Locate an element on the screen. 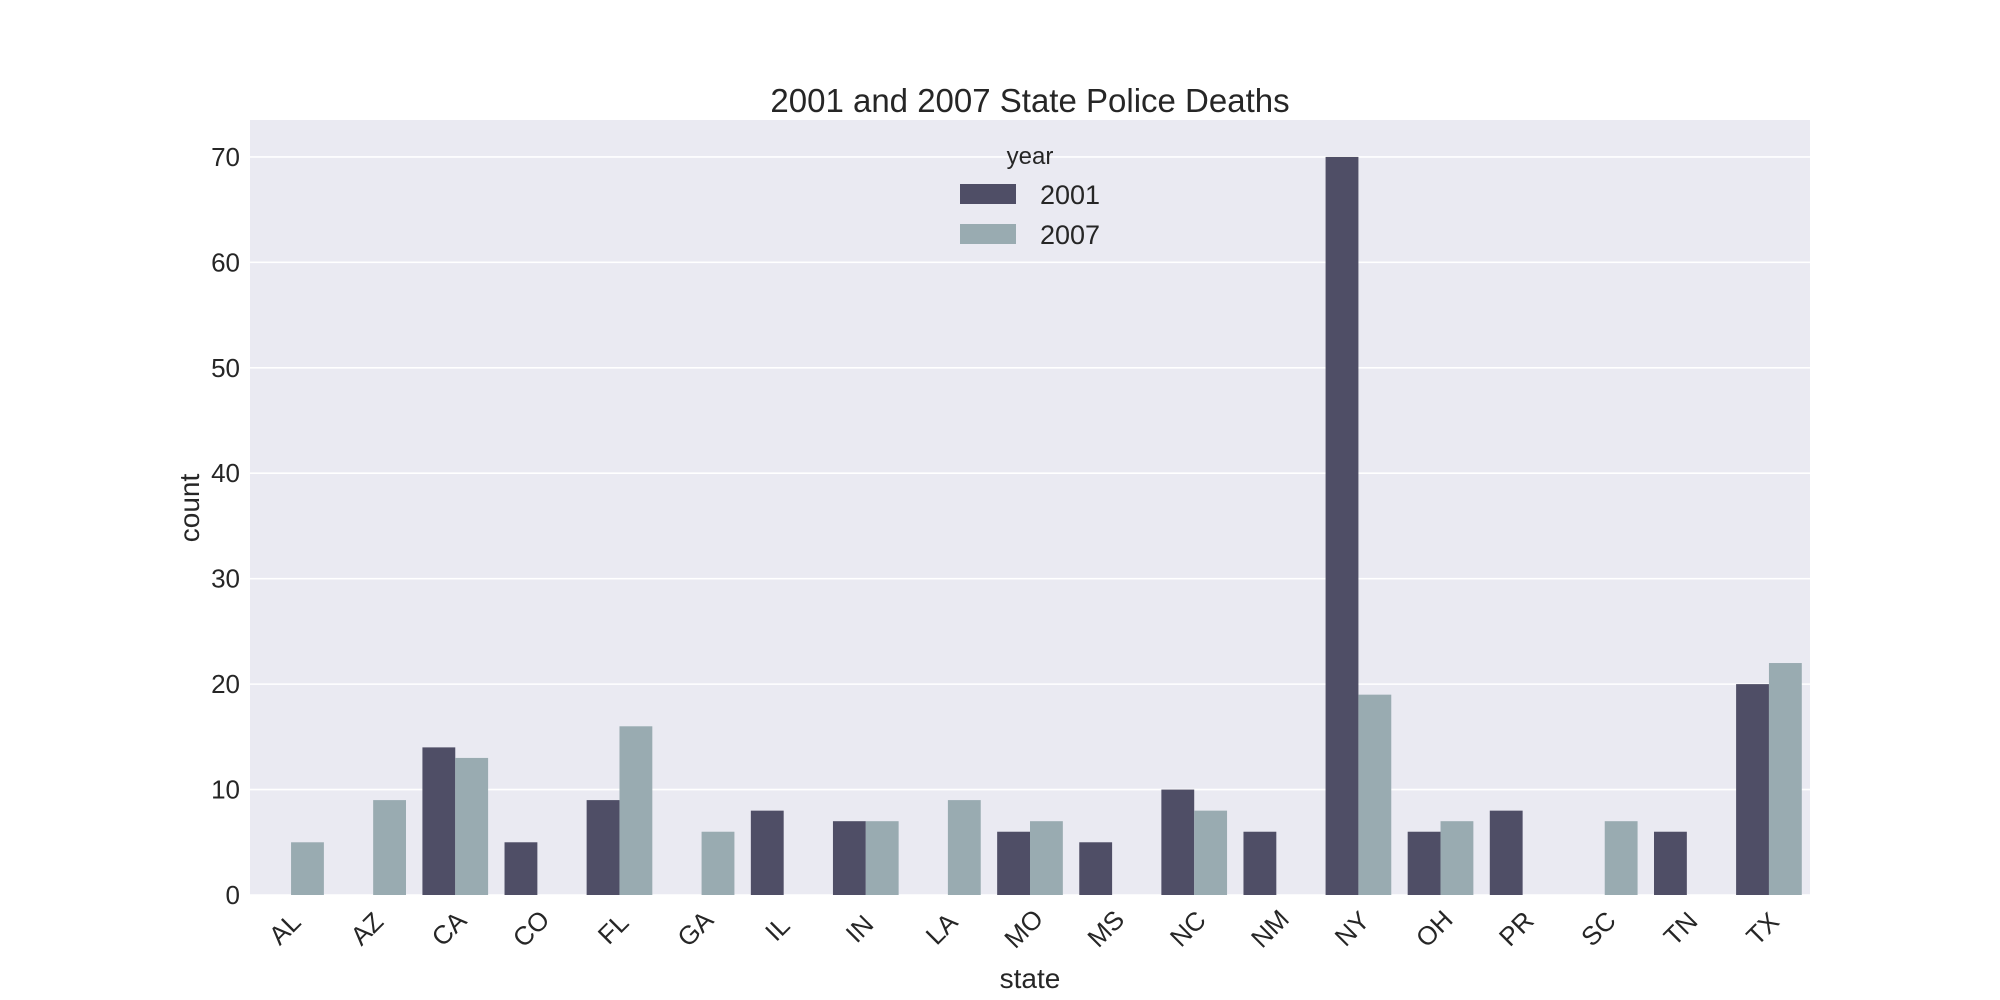  x-tick-label-az: AZ is located at coordinates (366, 928).